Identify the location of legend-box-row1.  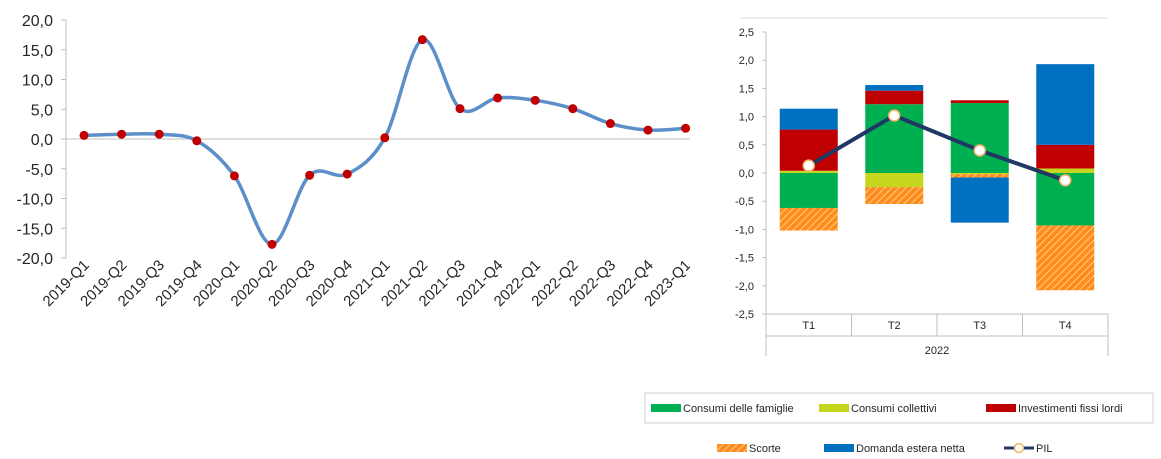
(899, 408).